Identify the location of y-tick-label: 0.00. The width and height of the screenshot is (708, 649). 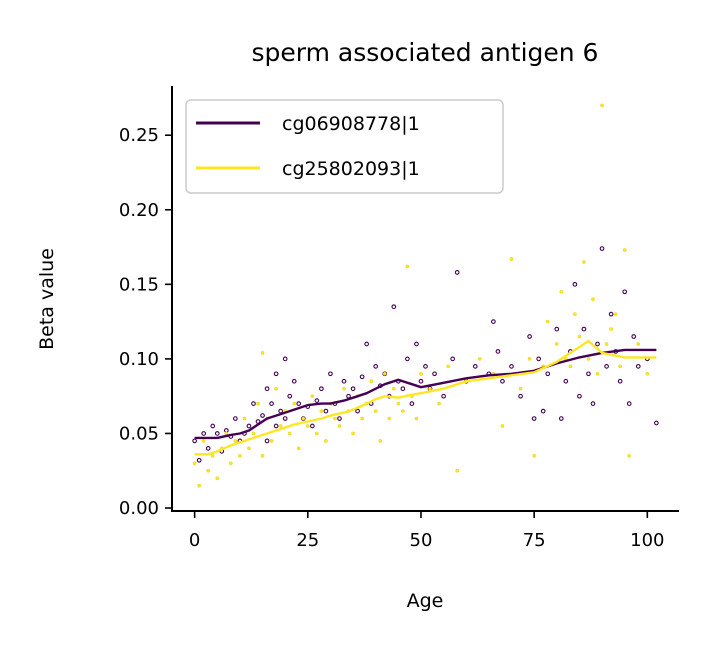
(139, 508).